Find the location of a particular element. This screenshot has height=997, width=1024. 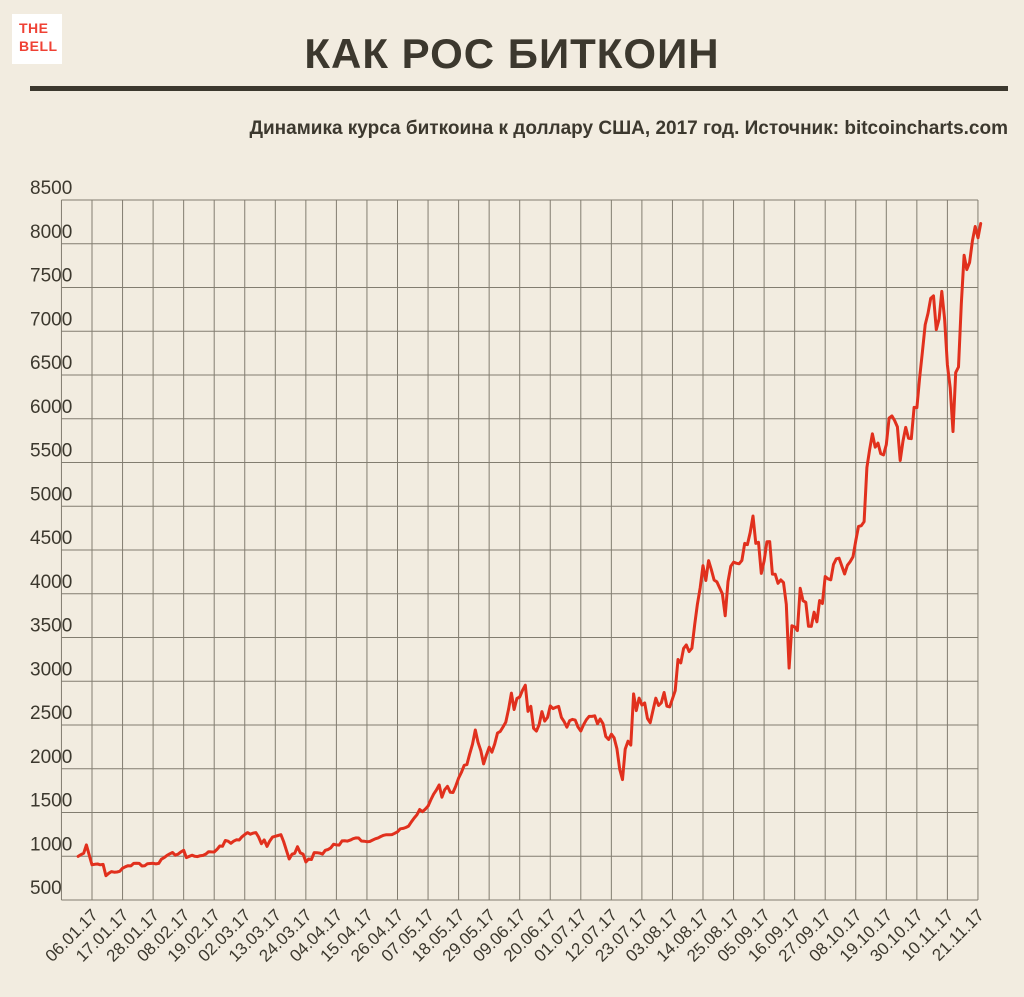

y-tick-label: 2000 is located at coordinates (51, 757).